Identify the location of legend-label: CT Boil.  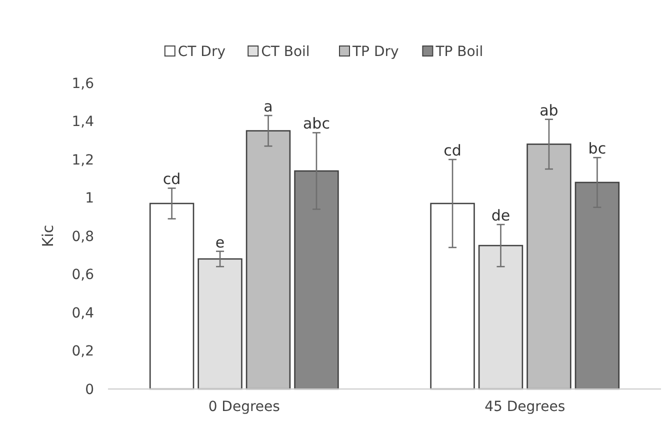
(285, 52).